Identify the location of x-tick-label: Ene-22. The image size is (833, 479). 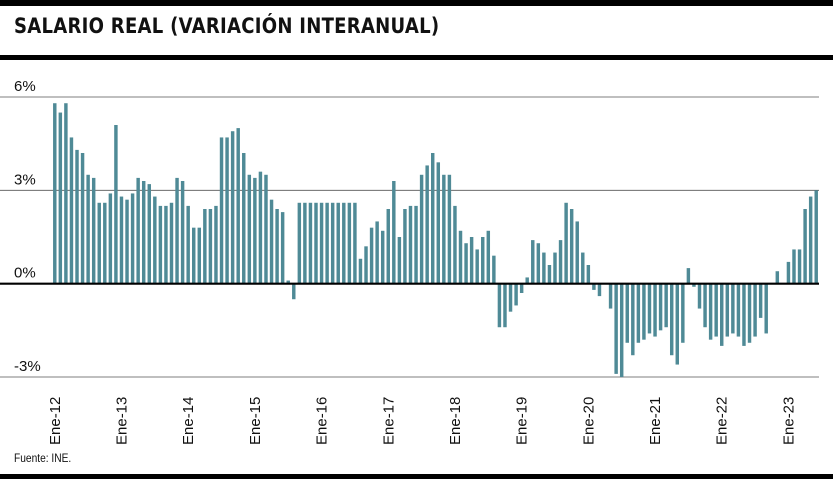
(722, 421).